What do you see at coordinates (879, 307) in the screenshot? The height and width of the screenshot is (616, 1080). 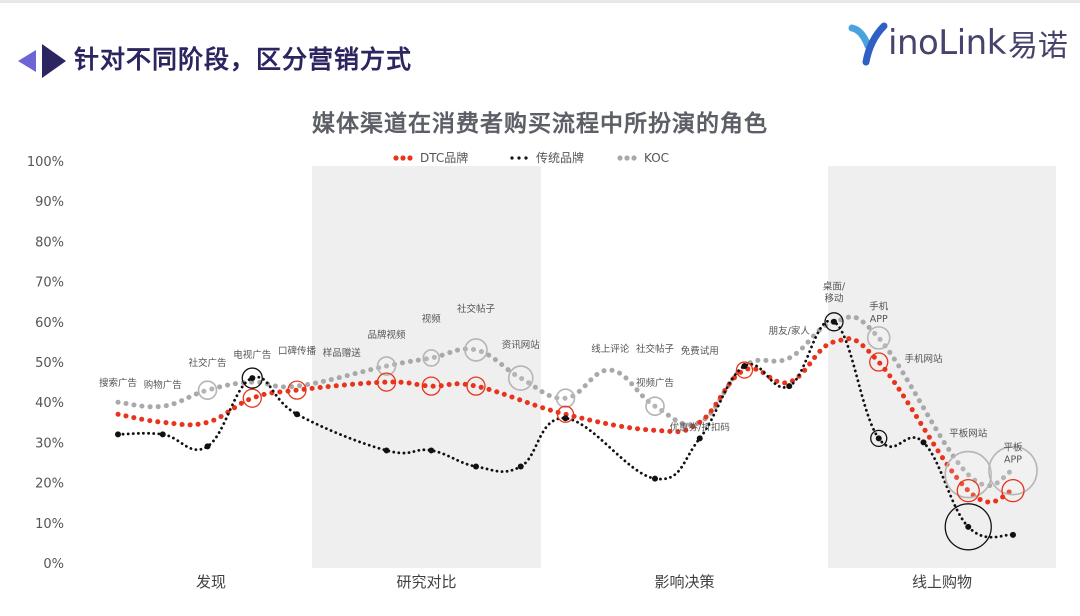 I see `channel-label: 手机` at bounding box center [879, 307].